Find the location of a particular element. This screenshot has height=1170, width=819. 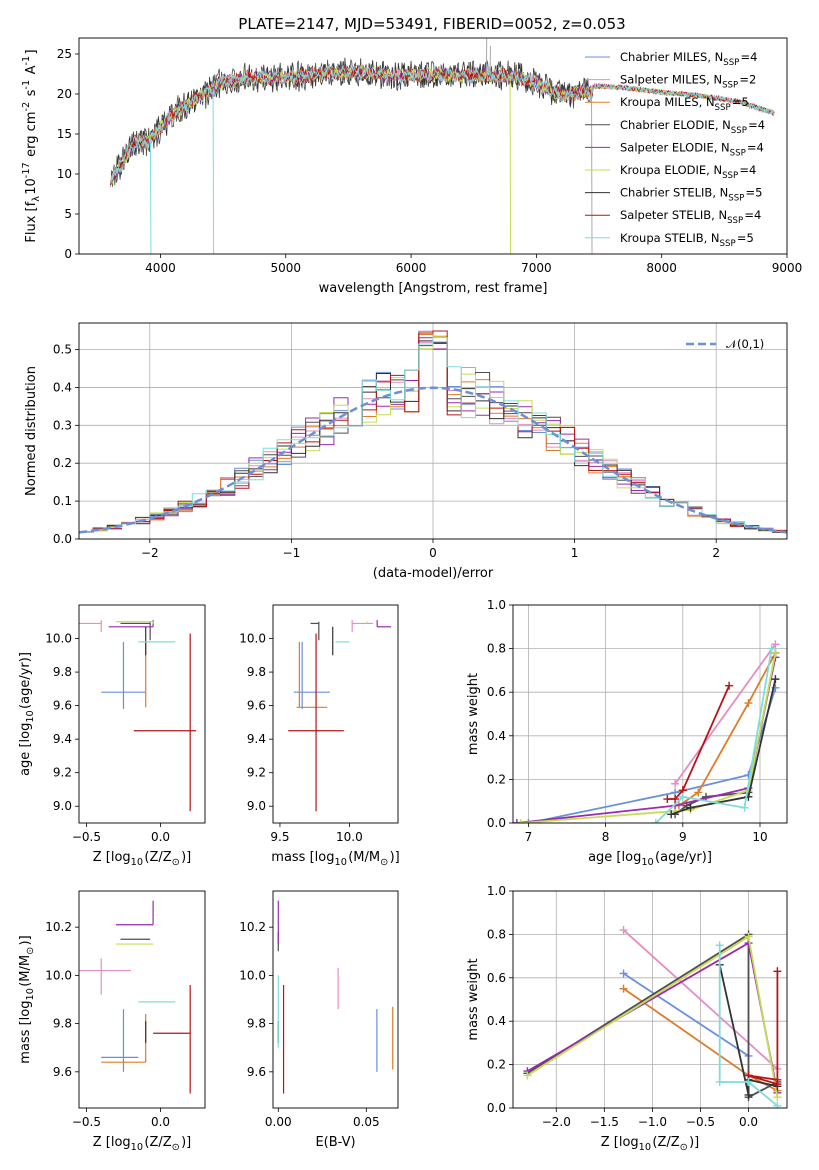

x-tick-label: 4000 is located at coordinates (160, 268).